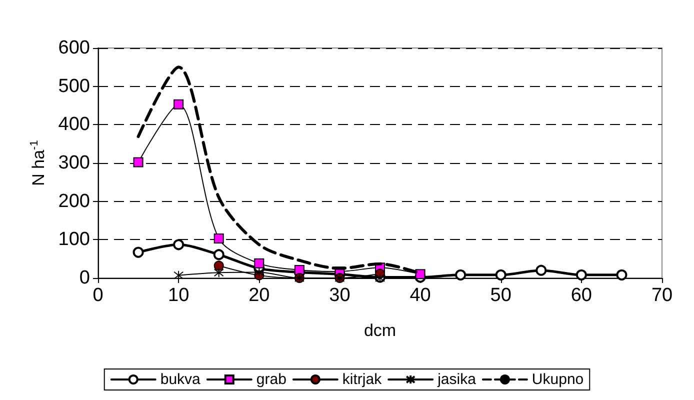 The image size is (694, 400). What do you see at coordinates (74, 201) in the screenshot?
I see `y-tick-label: 200` at bounding box center [74, 201].